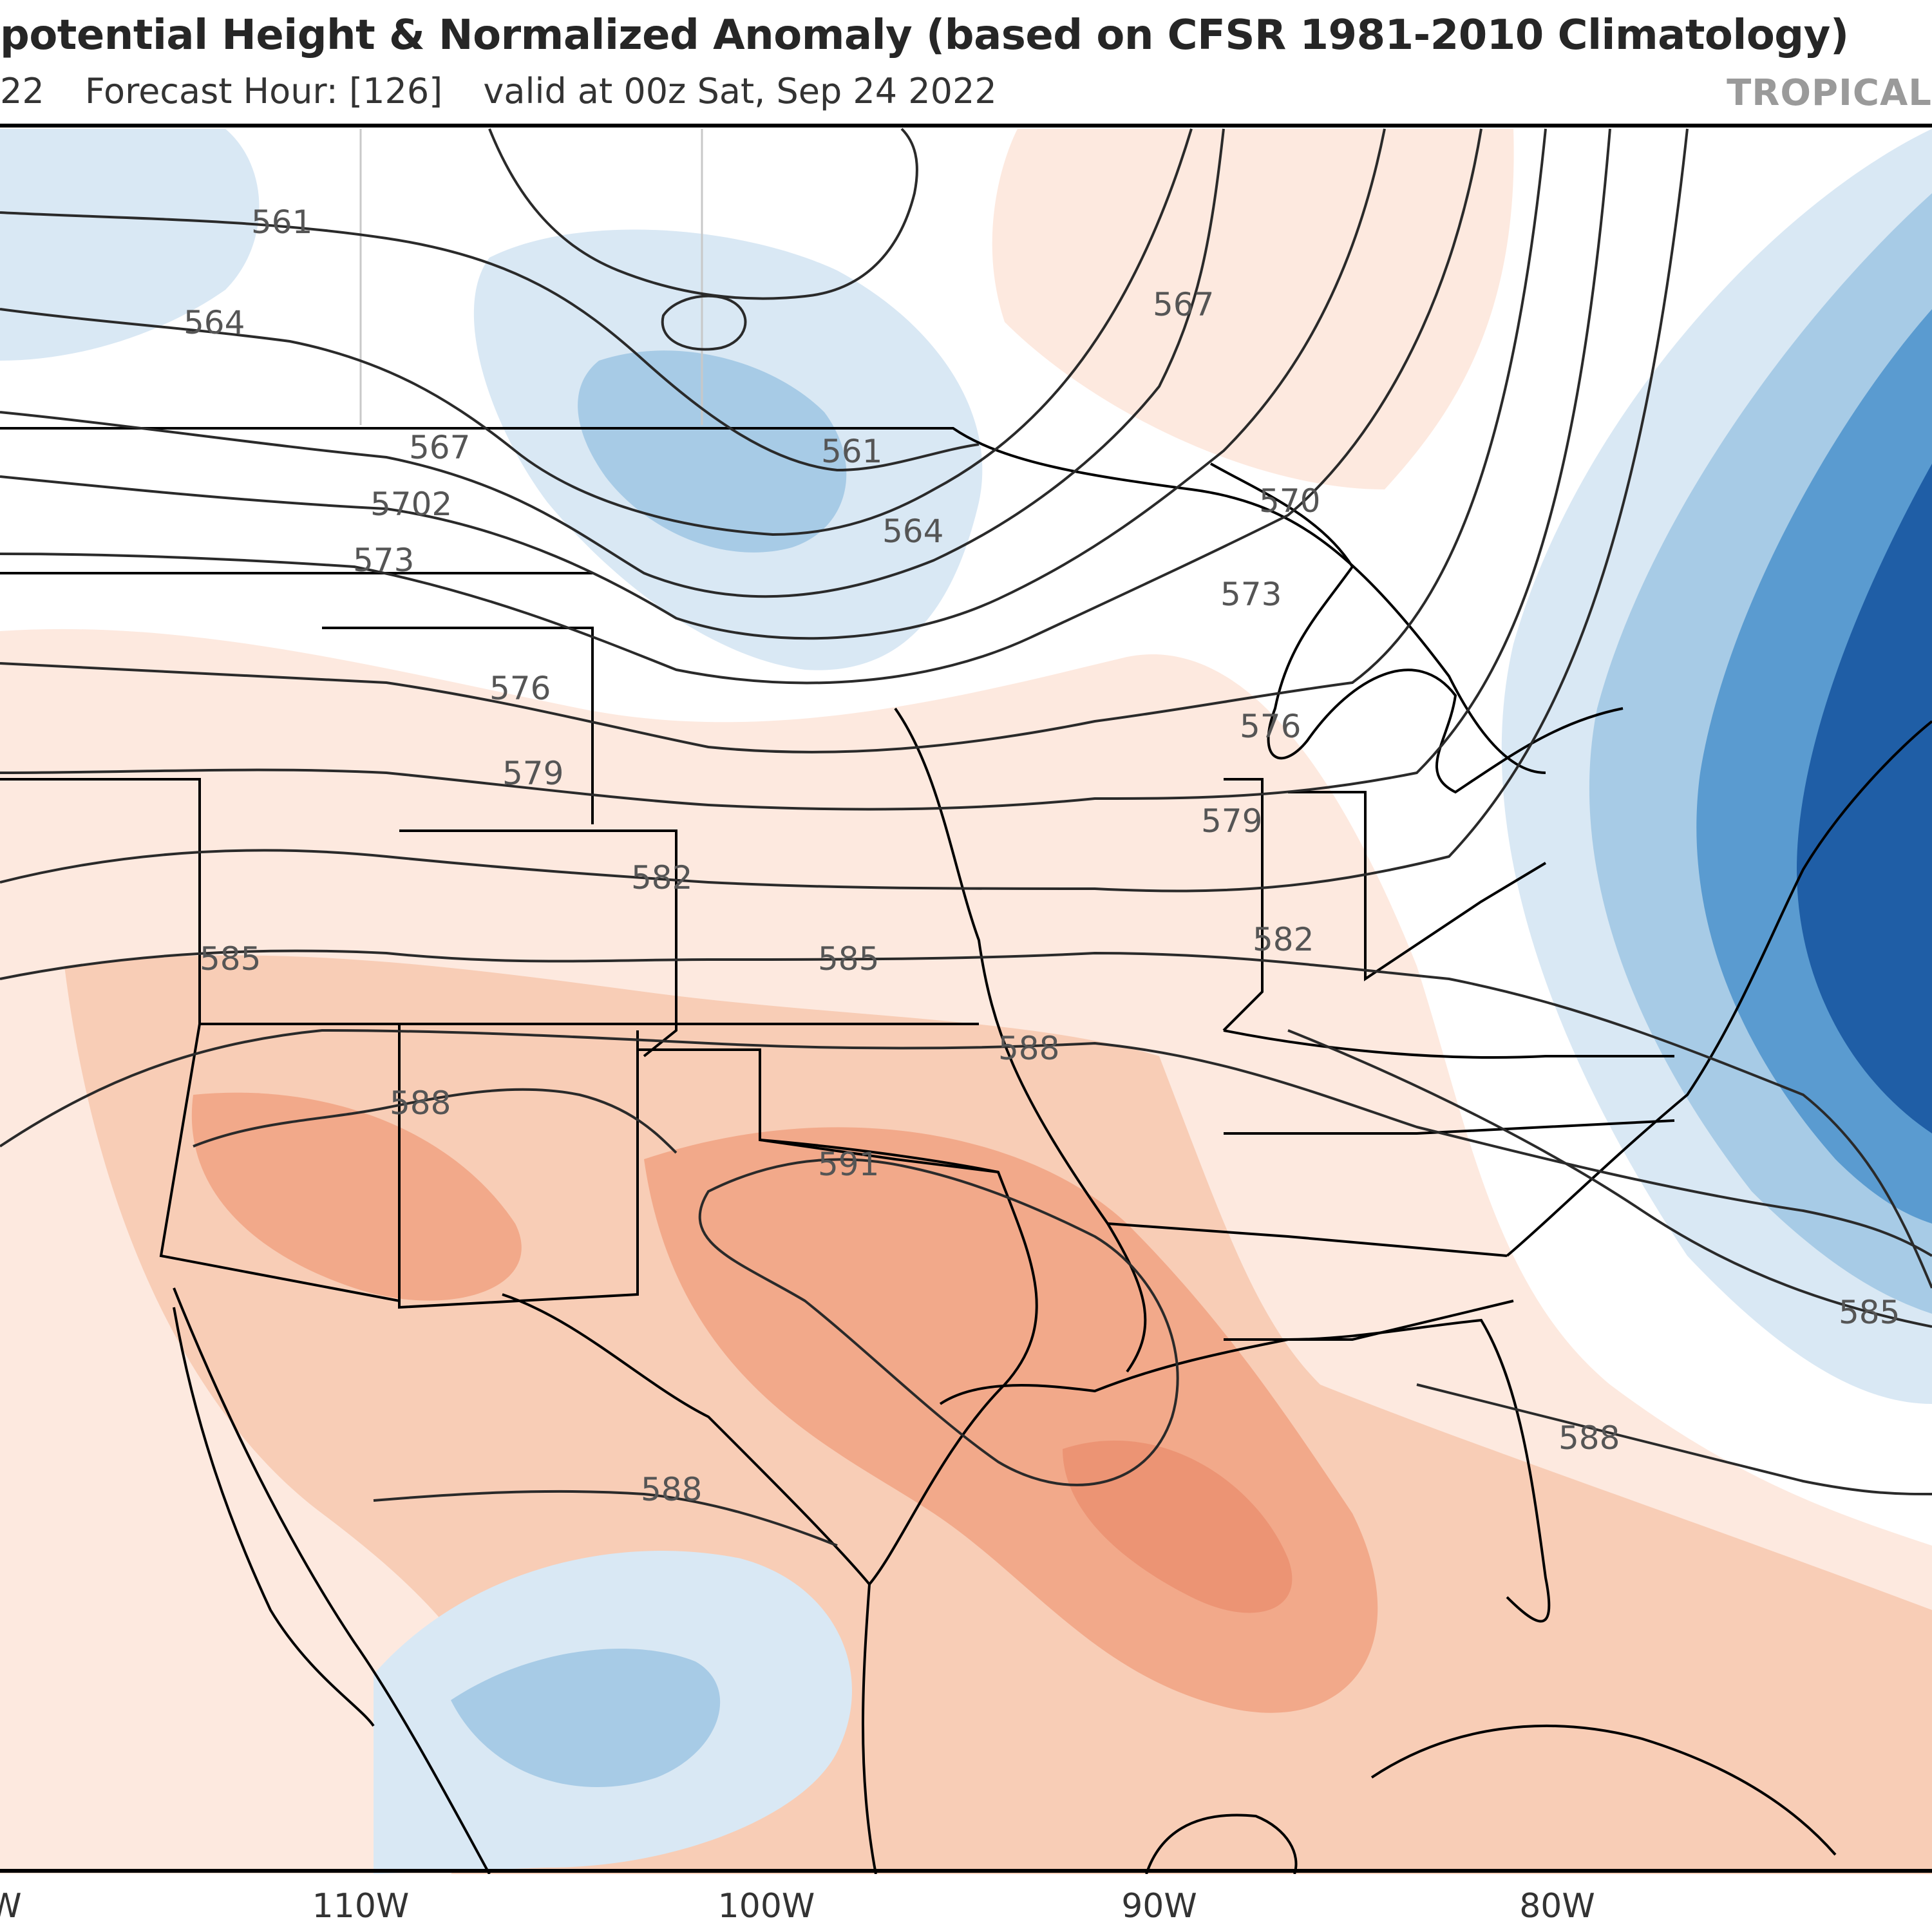 The image size is (1932, 1932). Describe the element at coordinates (1609, 1178) in the screenshot. I see `contour-585-east` at that location.